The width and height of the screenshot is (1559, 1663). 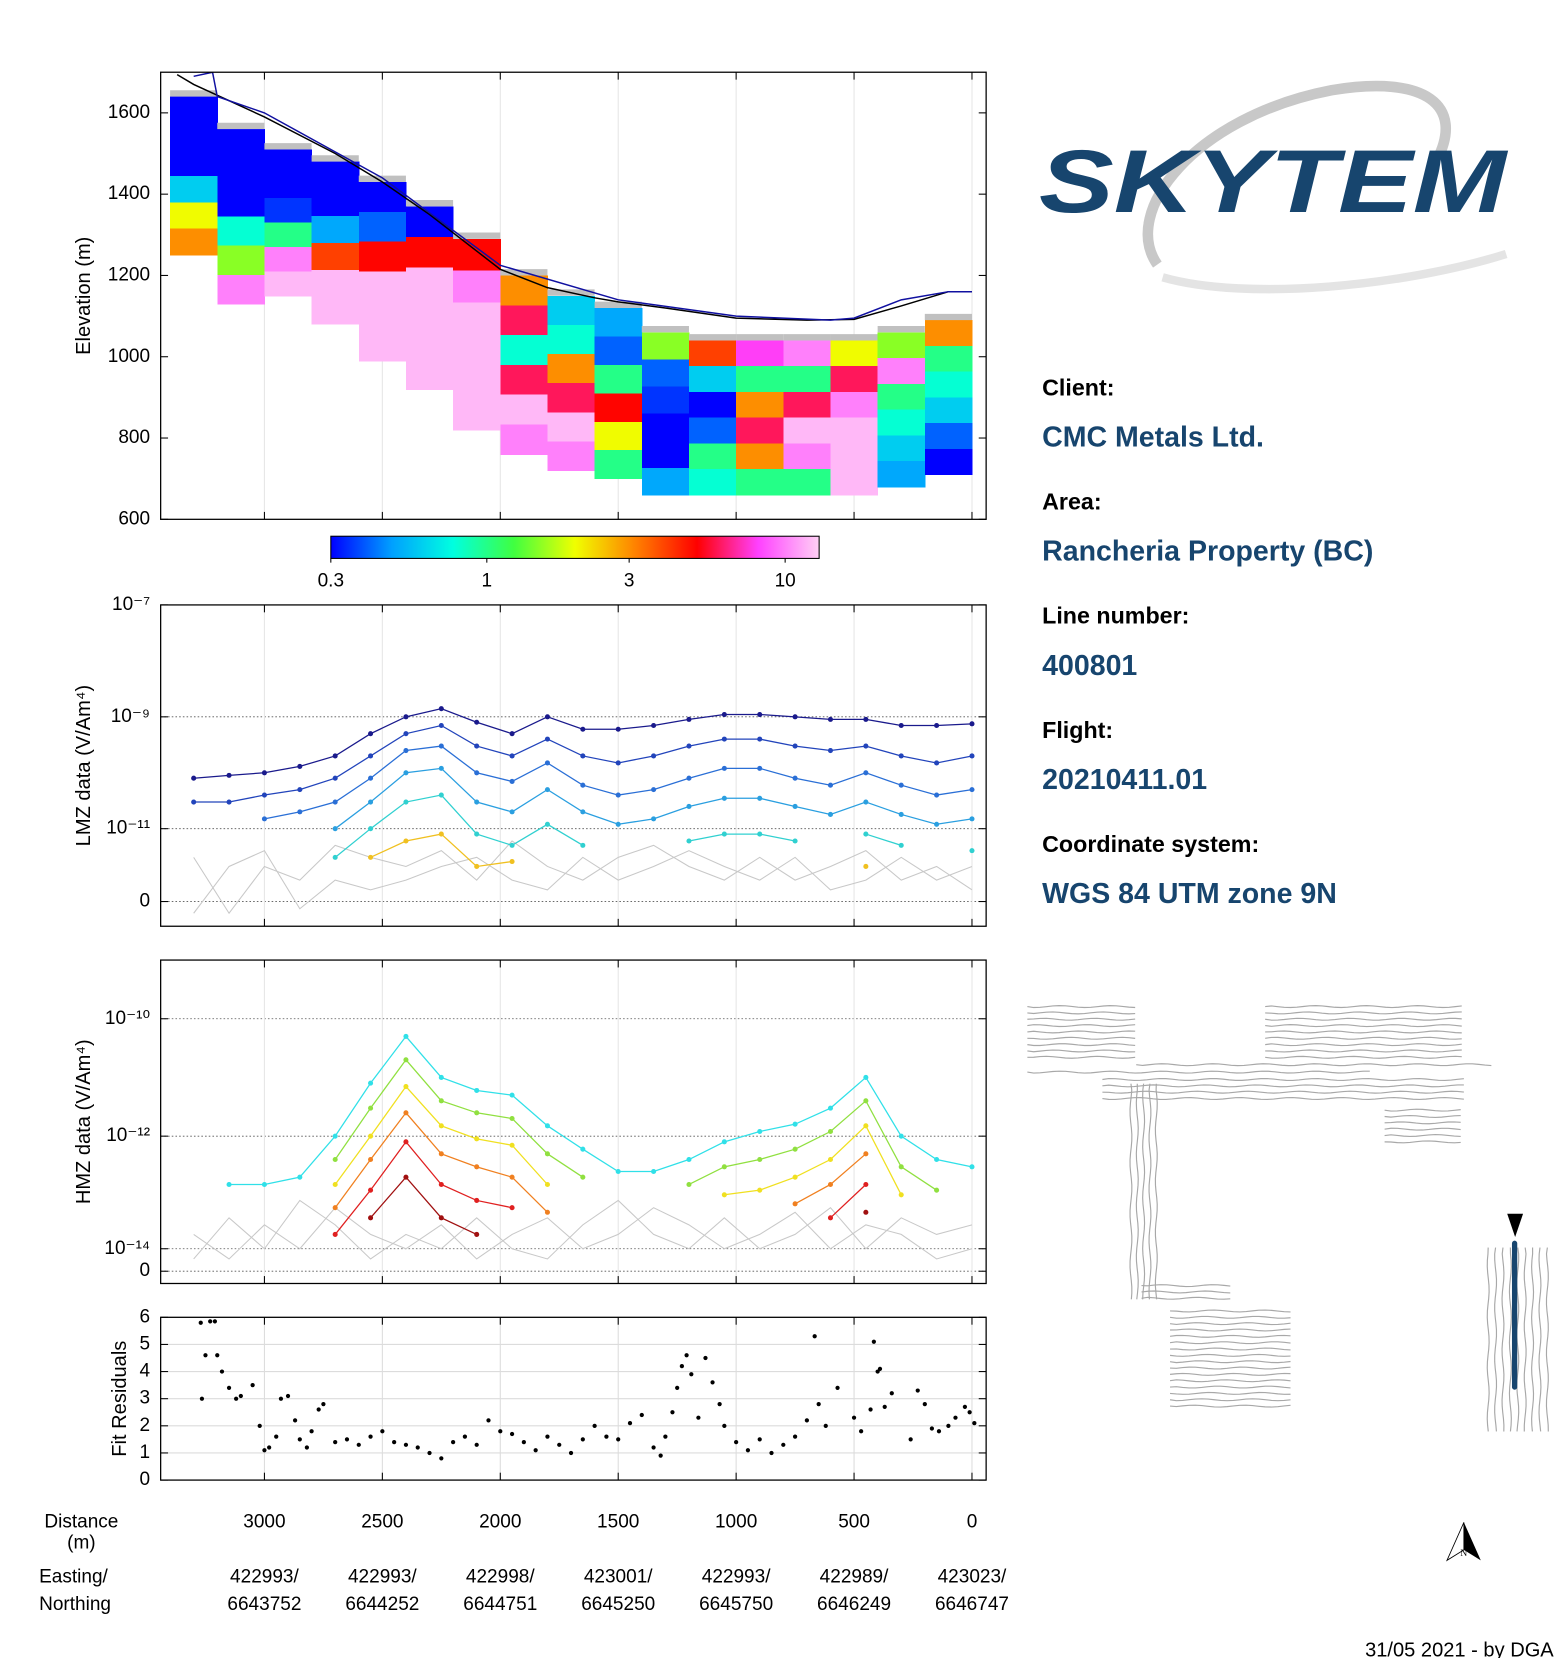 What do you see at coordinates (75, 1604) in the screenshot?
I see `coord-label: Northing` at bounding box center [75, 1604].